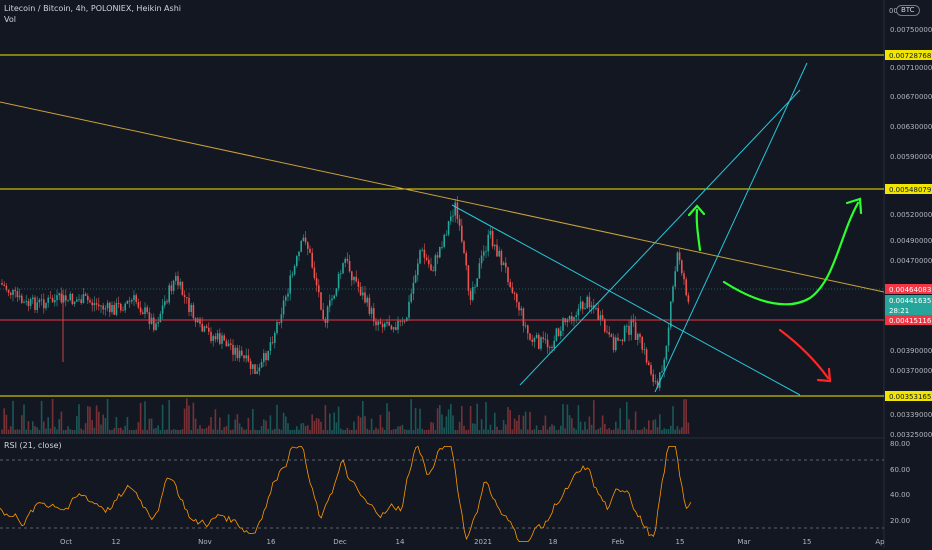 Image resolution: width=932 pixels, height=550 pixels. What do you see at coordinates (911, 68) in the screenshot?
I see `price-tick-label: 0.00710000` at bounding box center [911, 68].